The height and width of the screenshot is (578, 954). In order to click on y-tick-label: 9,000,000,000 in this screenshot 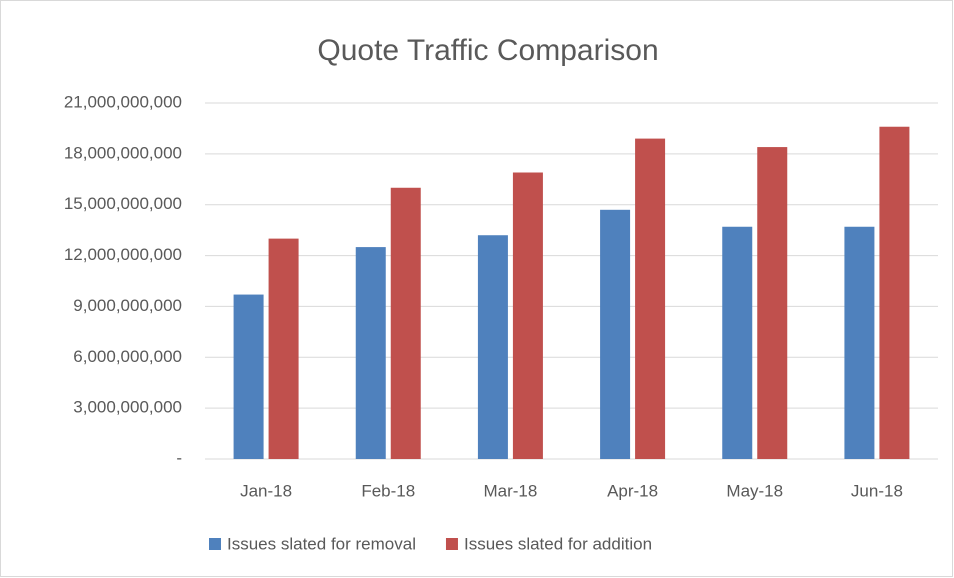, I will do `click(127, 305)`.